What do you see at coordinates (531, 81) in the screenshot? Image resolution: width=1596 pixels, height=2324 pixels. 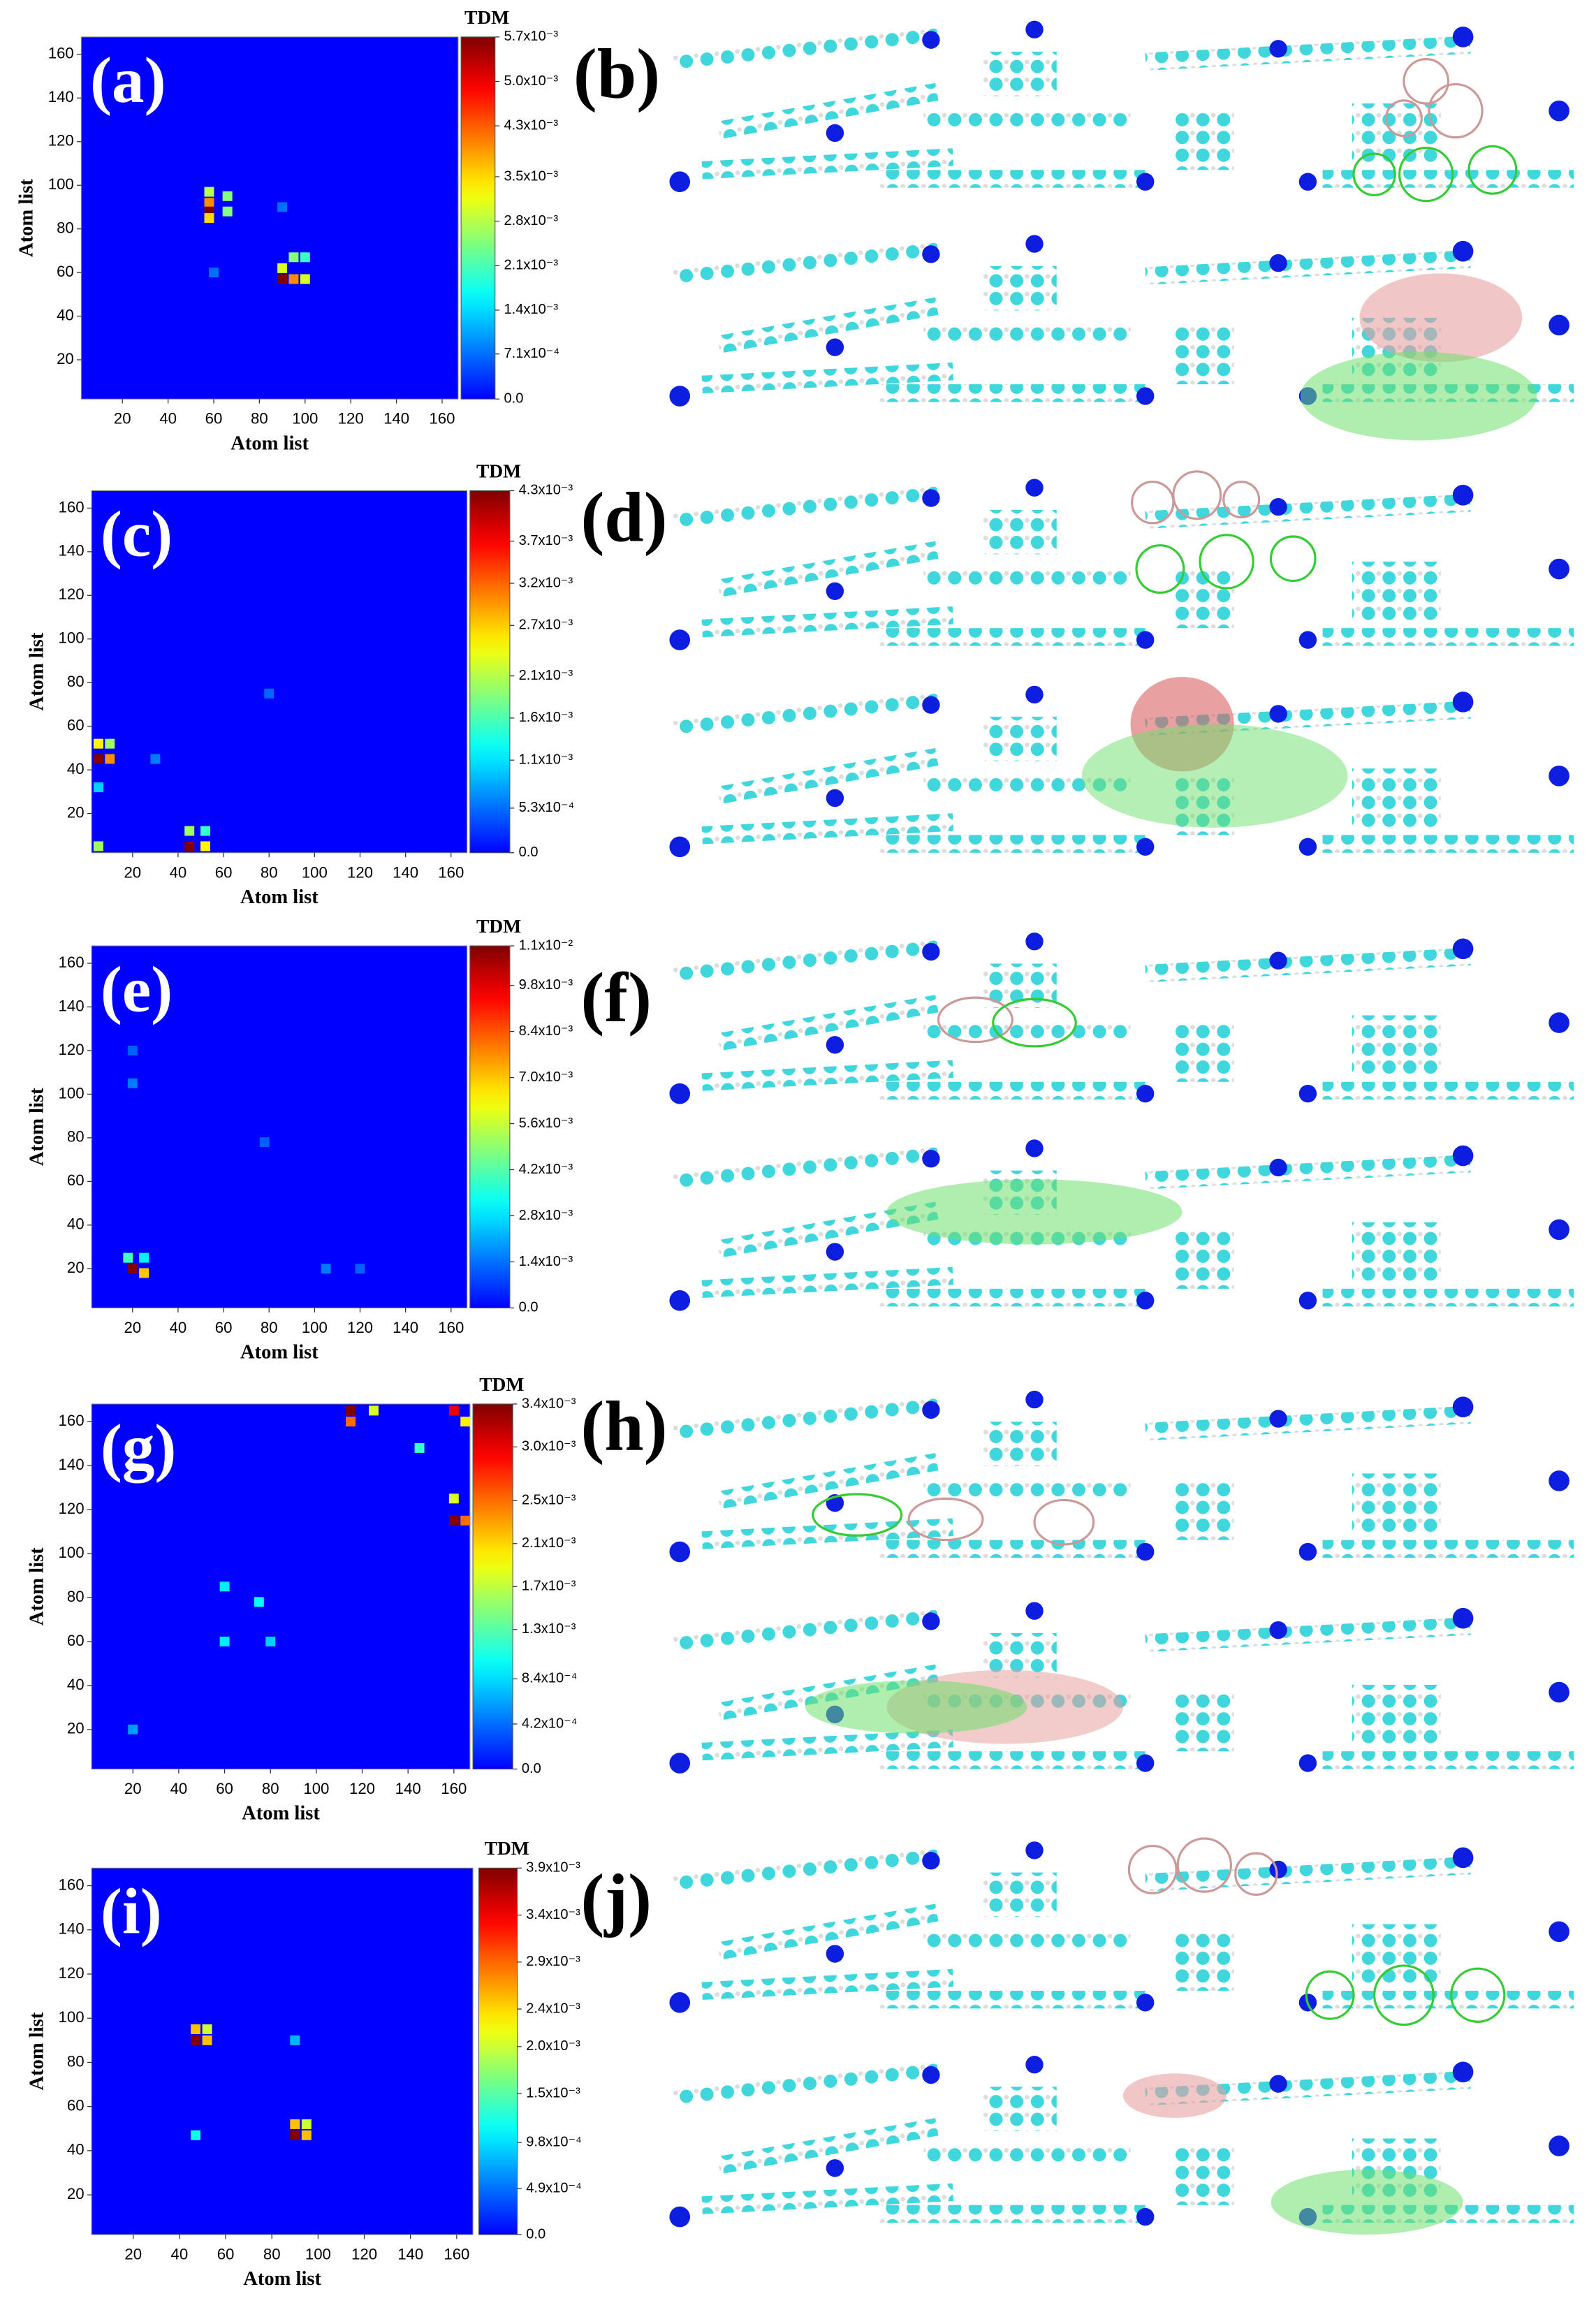 I see `colorbar-tick-label: 5.0x10⁻³` at bounding box center [531, 81].